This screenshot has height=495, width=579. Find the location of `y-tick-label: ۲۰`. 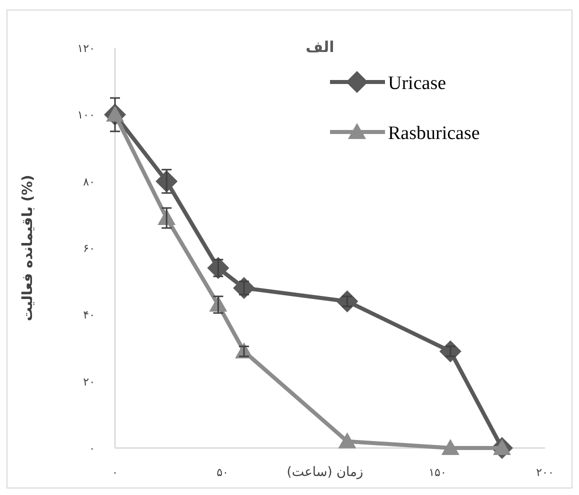

y-tick-label: ۲۰ is located at coordinates (89, 381).